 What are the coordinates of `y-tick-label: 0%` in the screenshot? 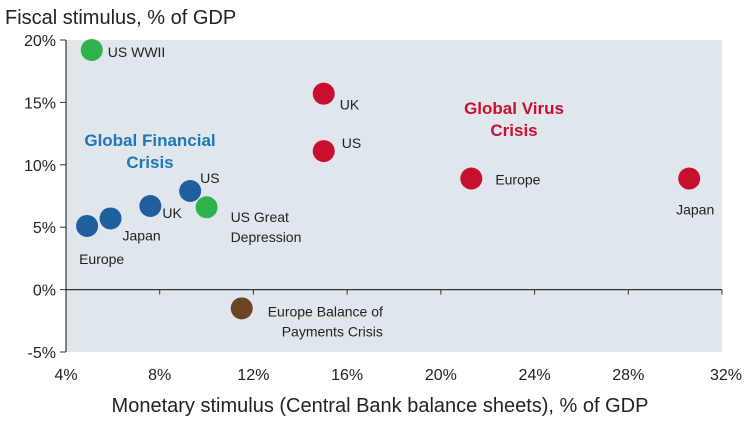 It's located at (44, 291).